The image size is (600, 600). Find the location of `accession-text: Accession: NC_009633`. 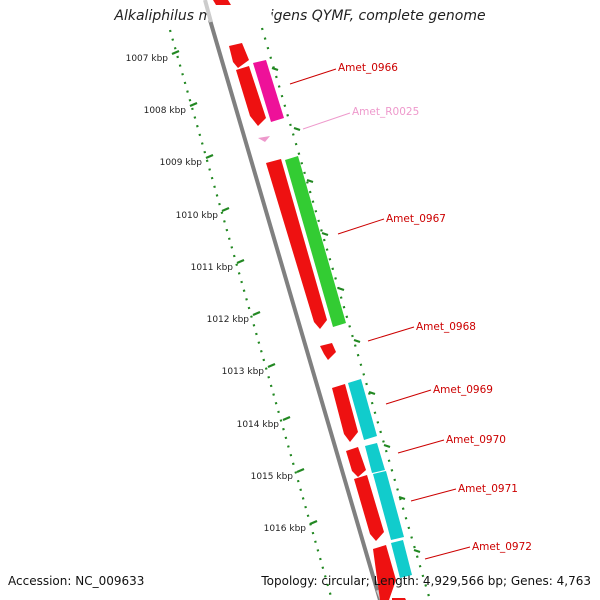

accession-text: Accession: NC_009633 is located at coordinates (76, 581).